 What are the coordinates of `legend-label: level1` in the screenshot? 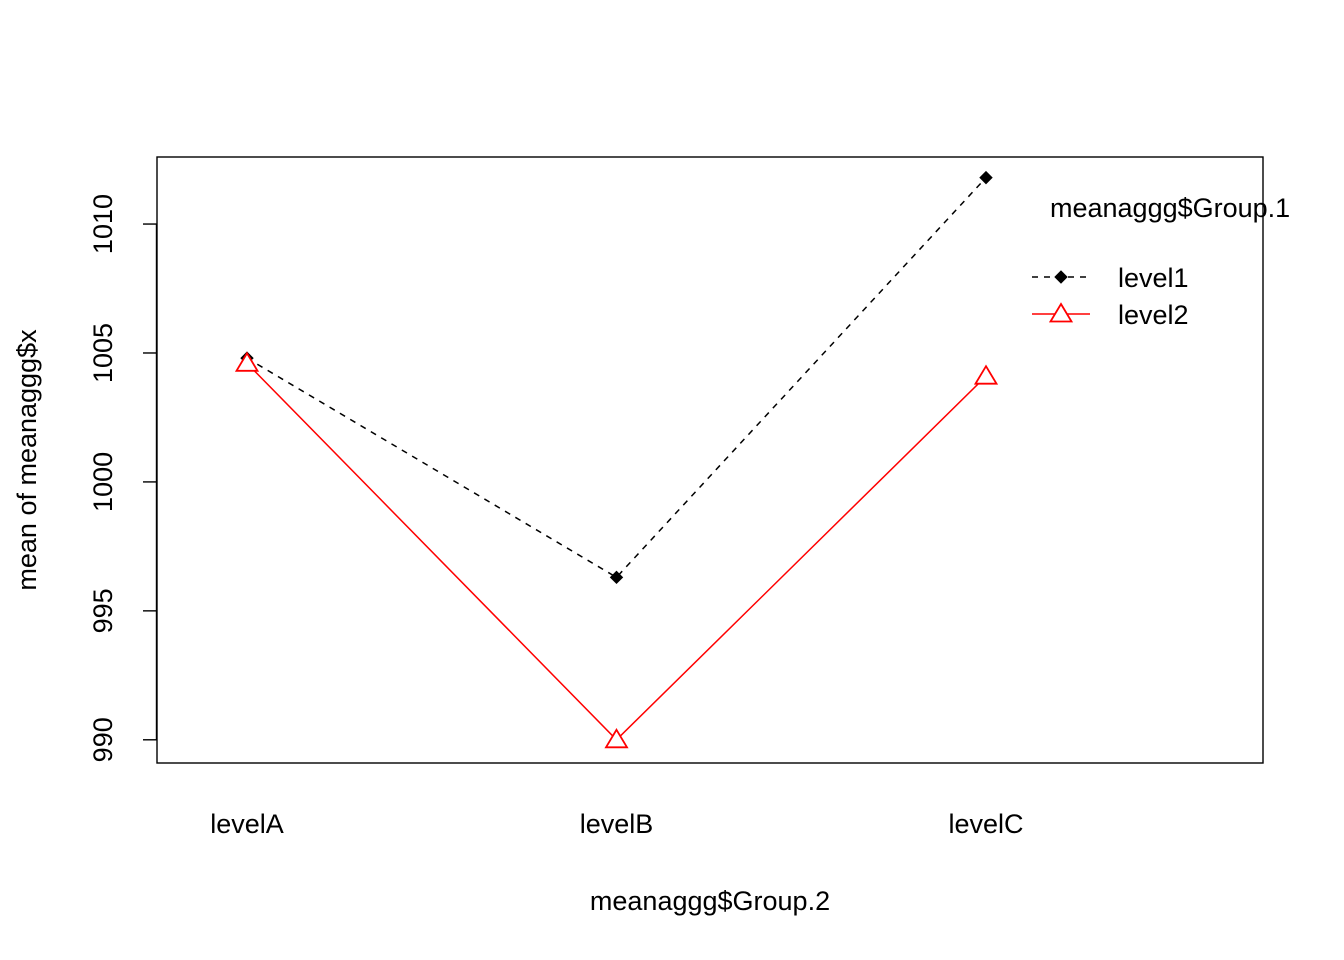 It's located at (1153, 278).